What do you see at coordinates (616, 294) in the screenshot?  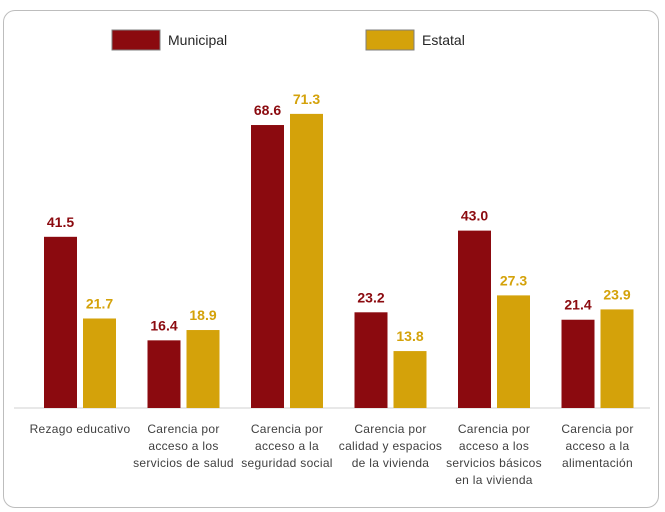 I see `value-label: 23.9` at bounding box center [616, 294].